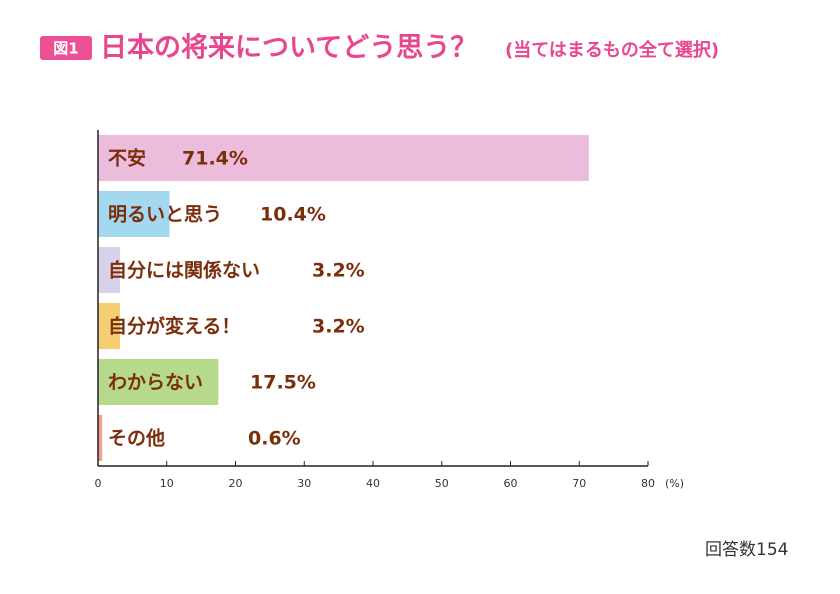 The width and height of the screenshot is (840, 594). Describe the element at coordinates (165, 215) in the screenshot. I see `category-label: 明るいと思う` at that location.